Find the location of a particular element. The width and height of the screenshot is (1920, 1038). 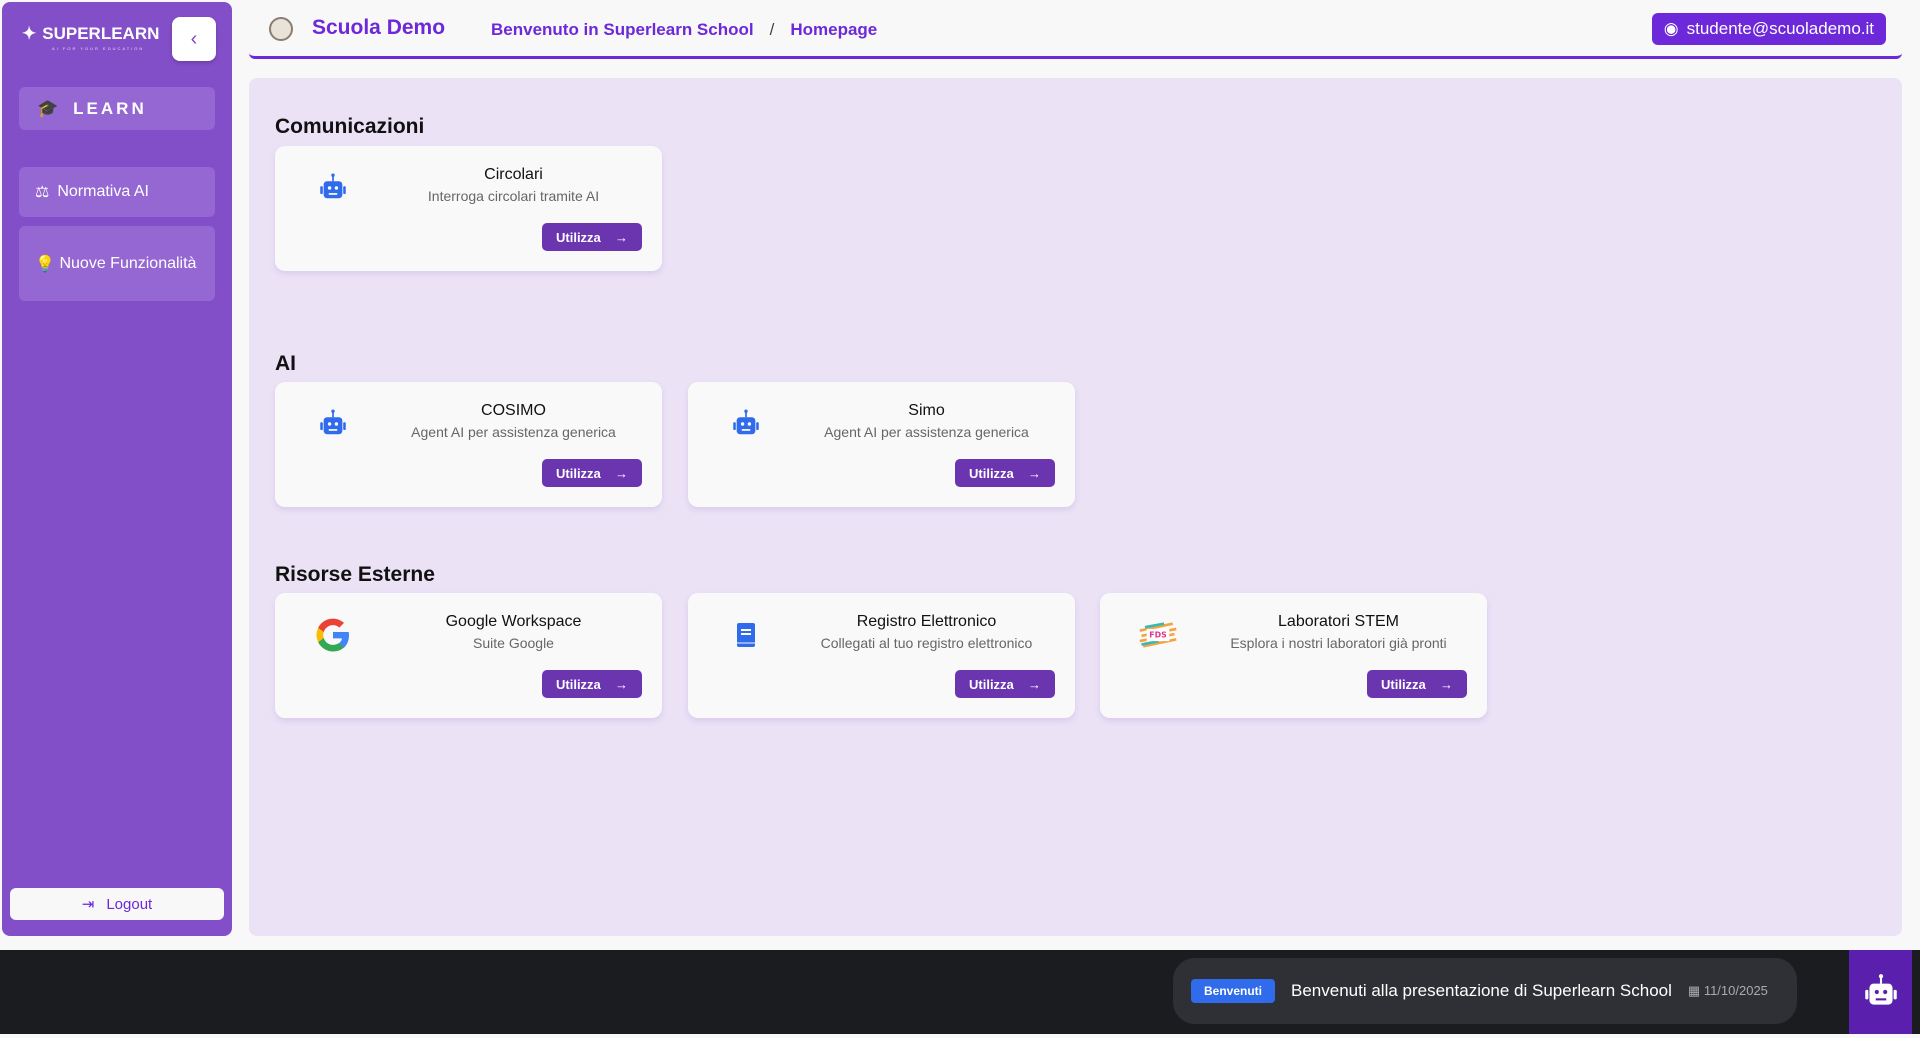

section-title: AI is located at coordinates (285, 363).